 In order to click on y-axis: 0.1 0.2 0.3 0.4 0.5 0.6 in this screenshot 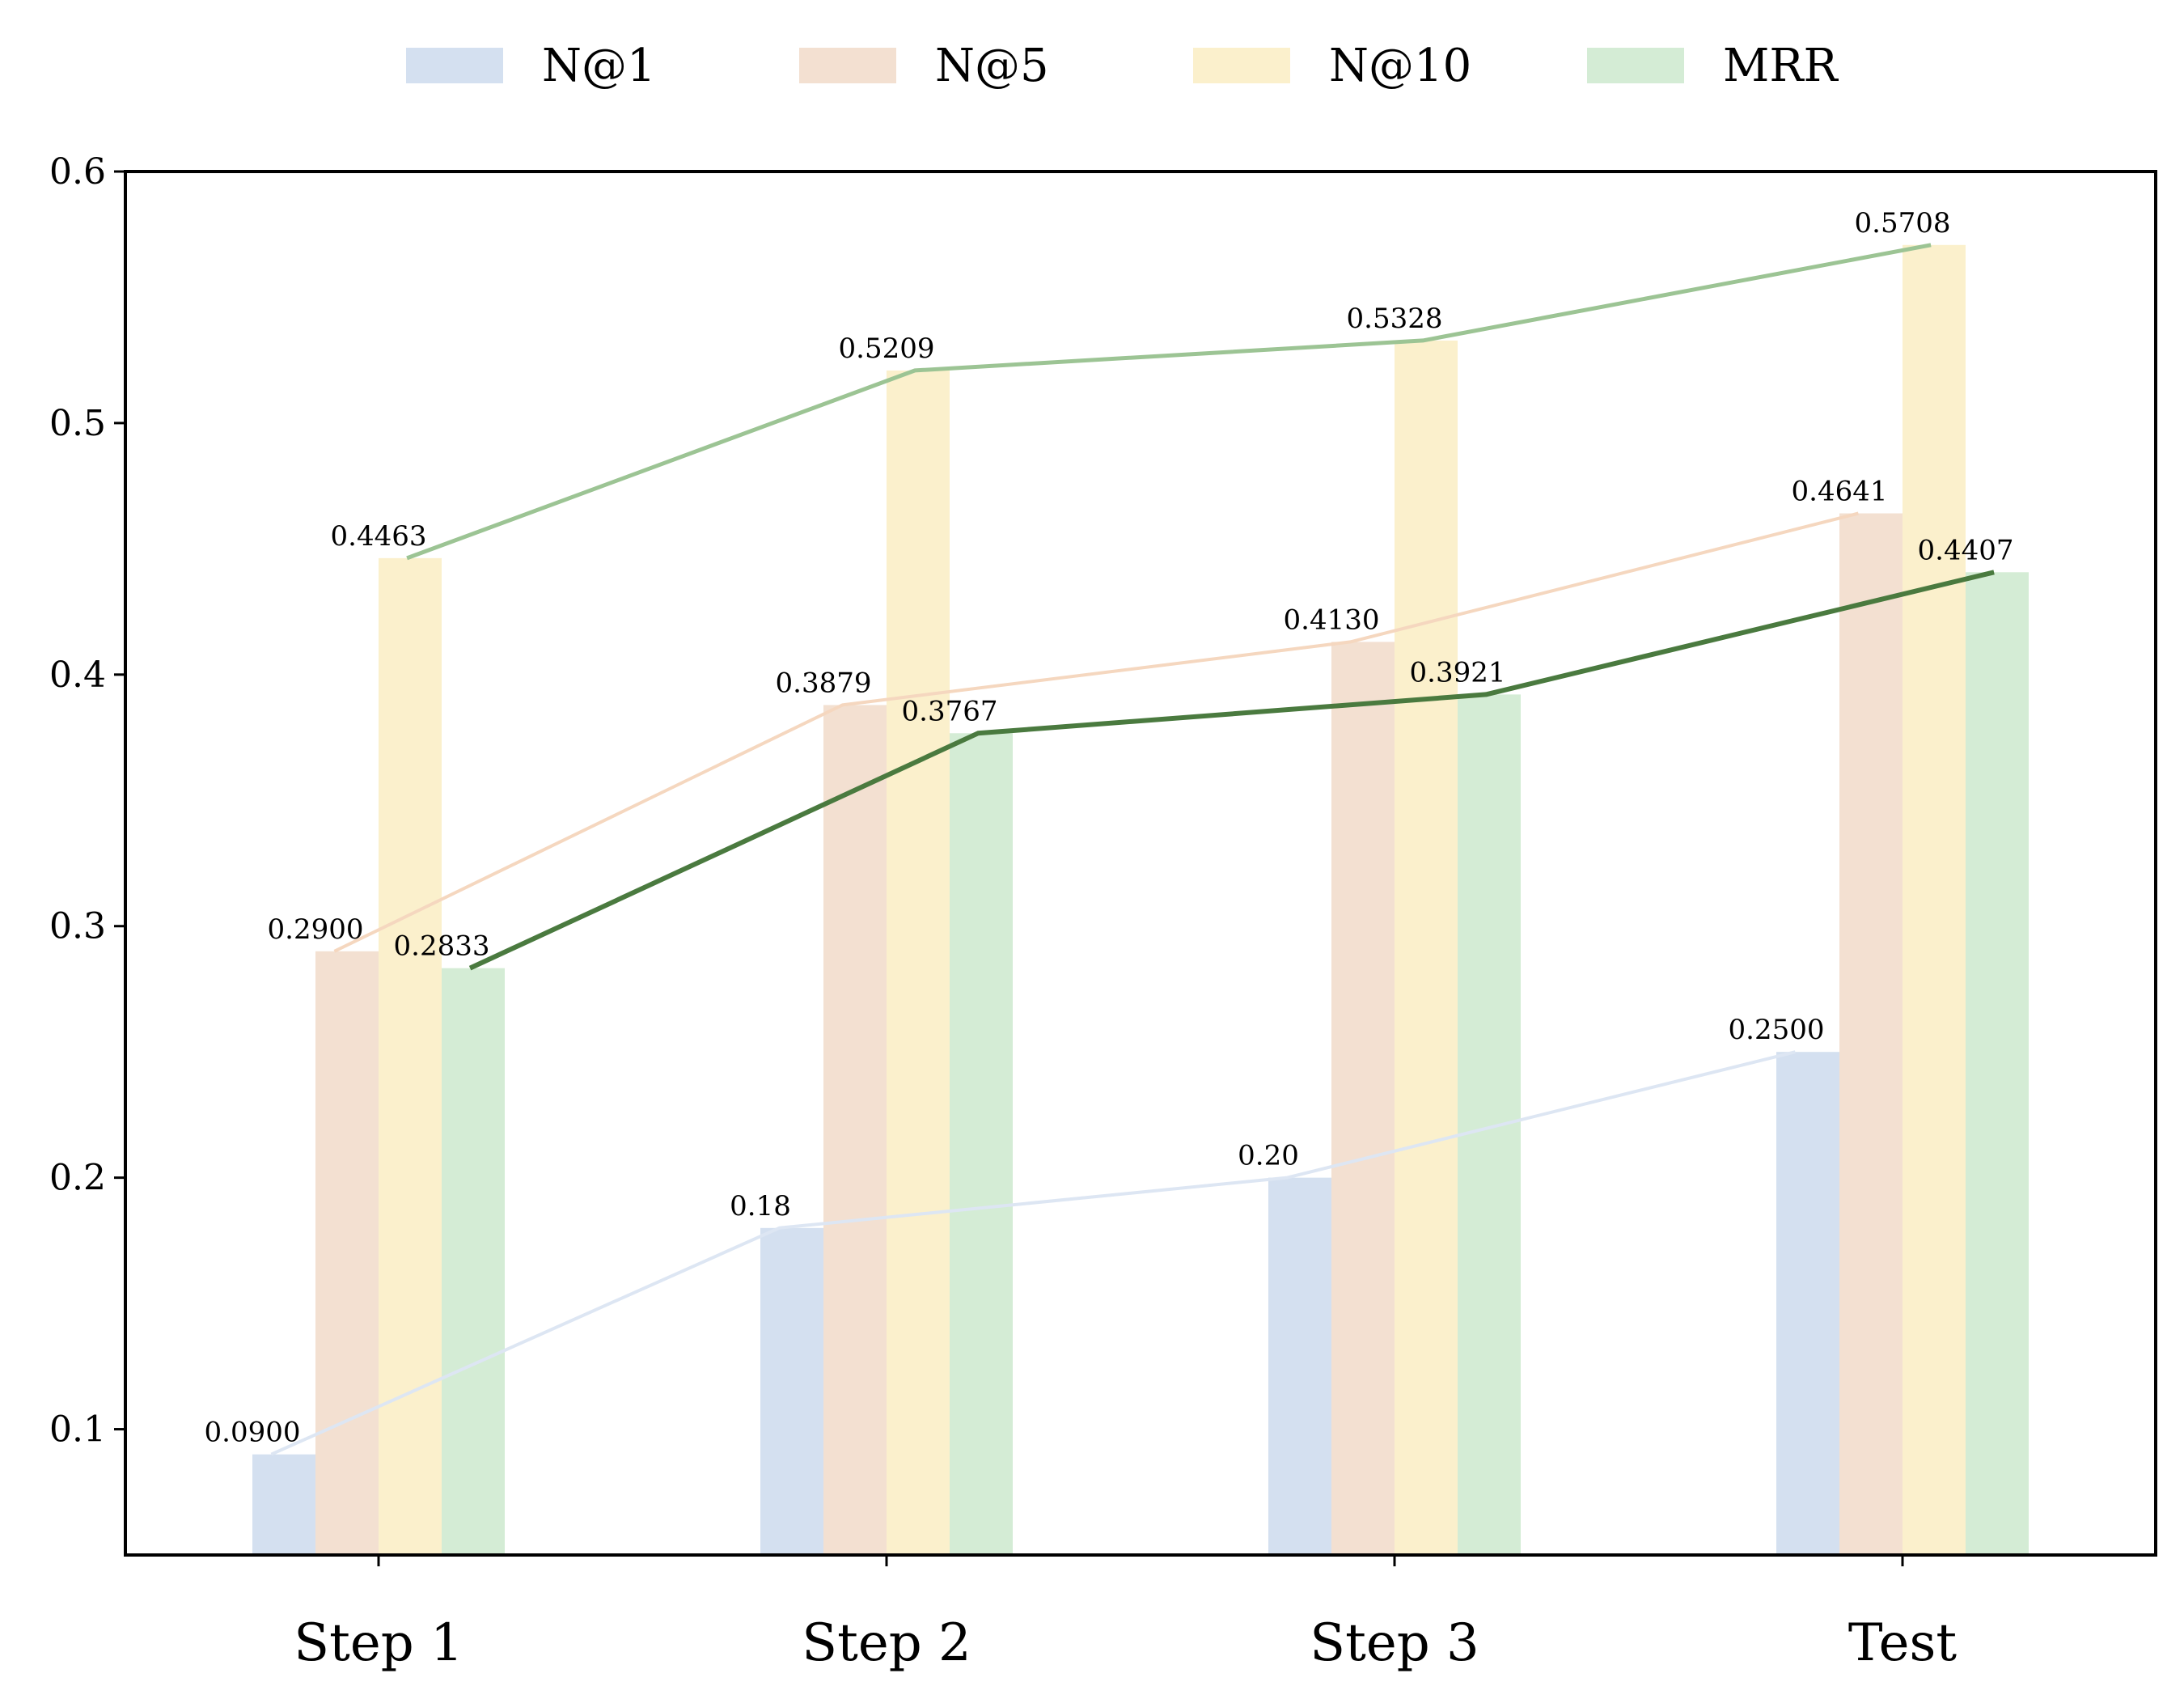, I will do `click(87, 801)`.